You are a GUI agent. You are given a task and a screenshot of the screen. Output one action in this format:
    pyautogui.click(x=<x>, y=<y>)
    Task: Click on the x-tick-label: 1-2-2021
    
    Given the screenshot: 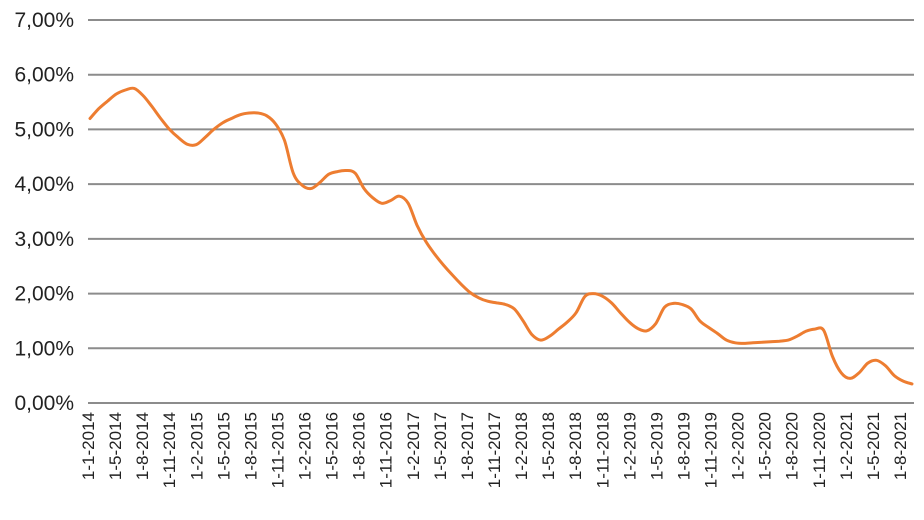 What is the action you would take?
    pyautogui.click(x=846, y=446)
    